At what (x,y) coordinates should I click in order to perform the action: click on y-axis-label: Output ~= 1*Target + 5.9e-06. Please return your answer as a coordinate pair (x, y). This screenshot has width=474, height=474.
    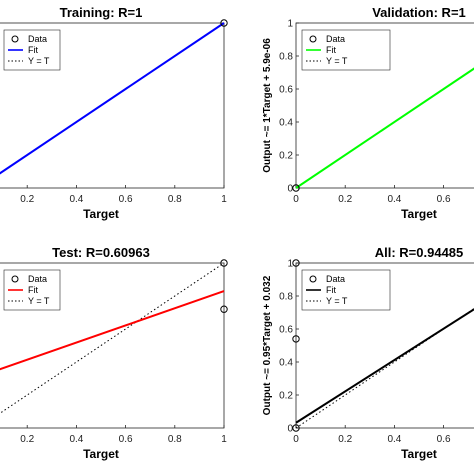
    Looking at the image, I should click on (267, 105).